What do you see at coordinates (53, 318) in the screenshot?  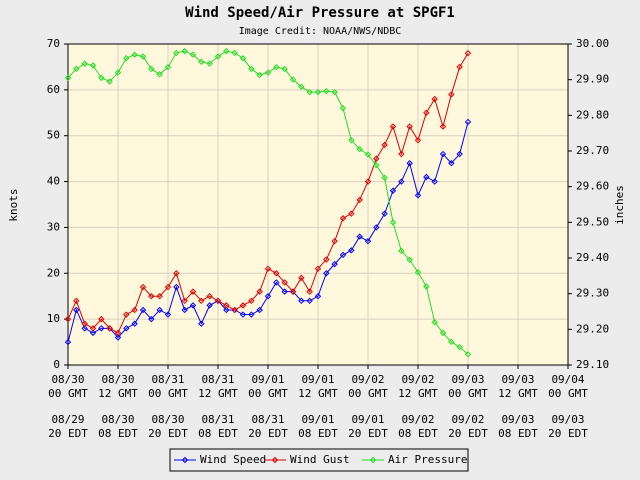 I see `y-tick-label: 10` at bounding box center [53, 318].